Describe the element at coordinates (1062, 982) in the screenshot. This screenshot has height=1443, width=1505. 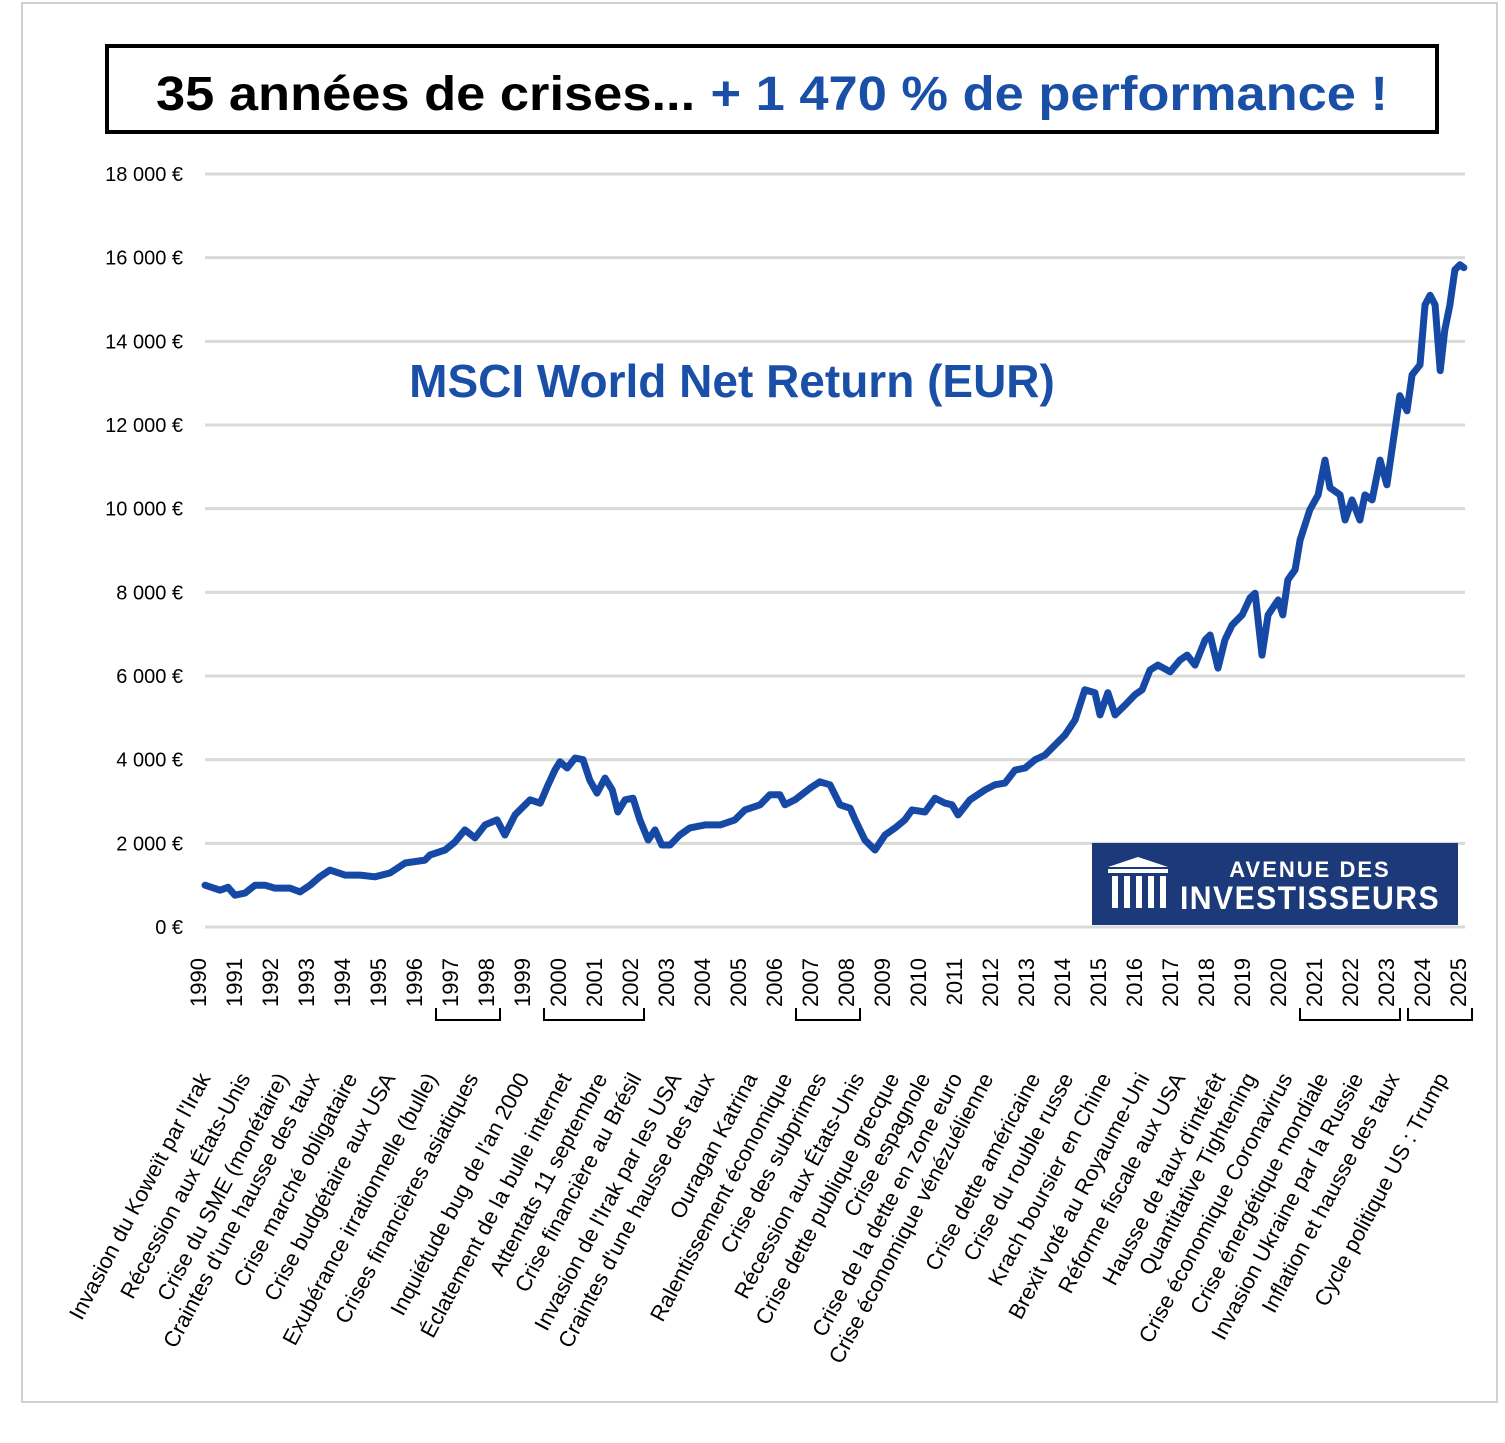
I see `x-tick-label: 2014` at that location.